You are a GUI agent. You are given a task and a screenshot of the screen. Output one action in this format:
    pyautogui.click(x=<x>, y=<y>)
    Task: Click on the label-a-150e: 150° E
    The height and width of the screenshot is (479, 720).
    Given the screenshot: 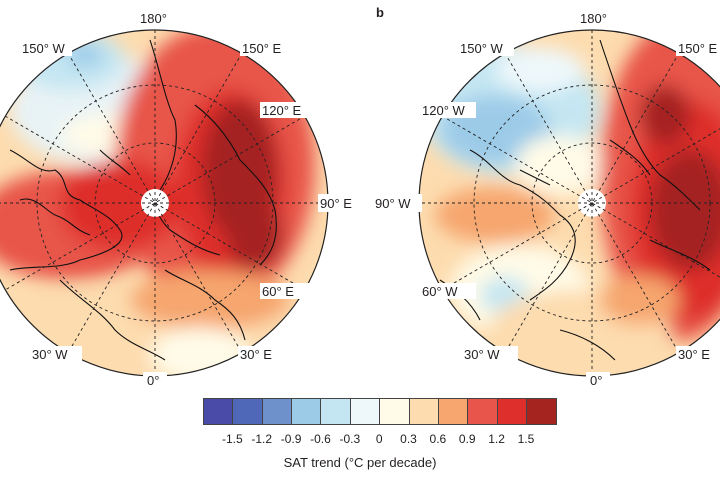 What is the action you would take?
    pyautogui.click(x=262, y=48)
    